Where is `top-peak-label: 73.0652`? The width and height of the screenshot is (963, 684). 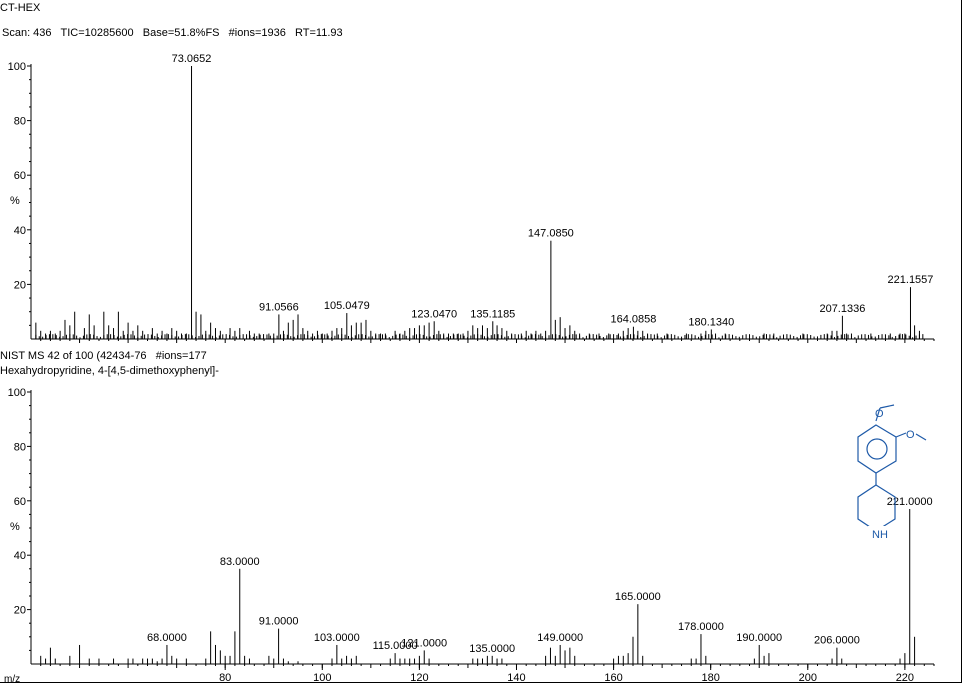 top-peak-label: 73.0652 is located at coordinates (192, 59).